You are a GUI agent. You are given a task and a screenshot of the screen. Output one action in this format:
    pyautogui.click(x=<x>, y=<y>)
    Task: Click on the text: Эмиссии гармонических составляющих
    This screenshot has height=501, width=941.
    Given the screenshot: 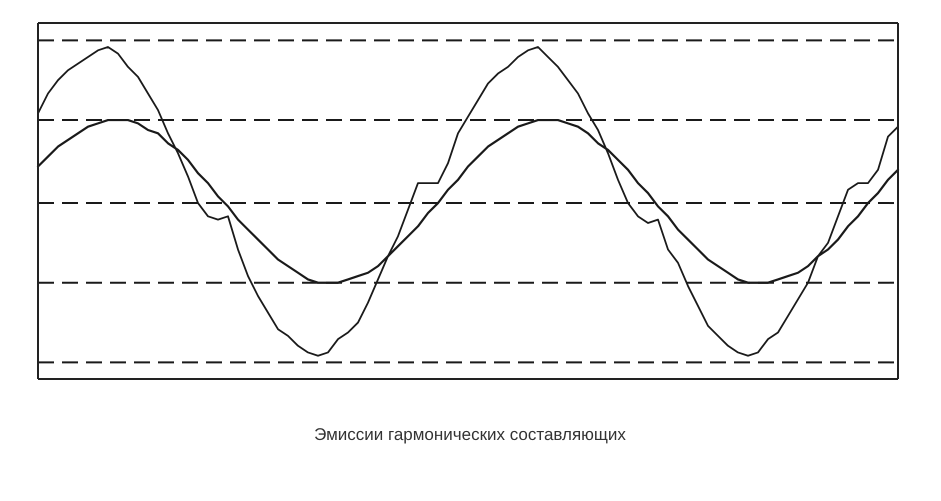 What is the action you would take?
    pyautogui.click(x=470, y=434)
    